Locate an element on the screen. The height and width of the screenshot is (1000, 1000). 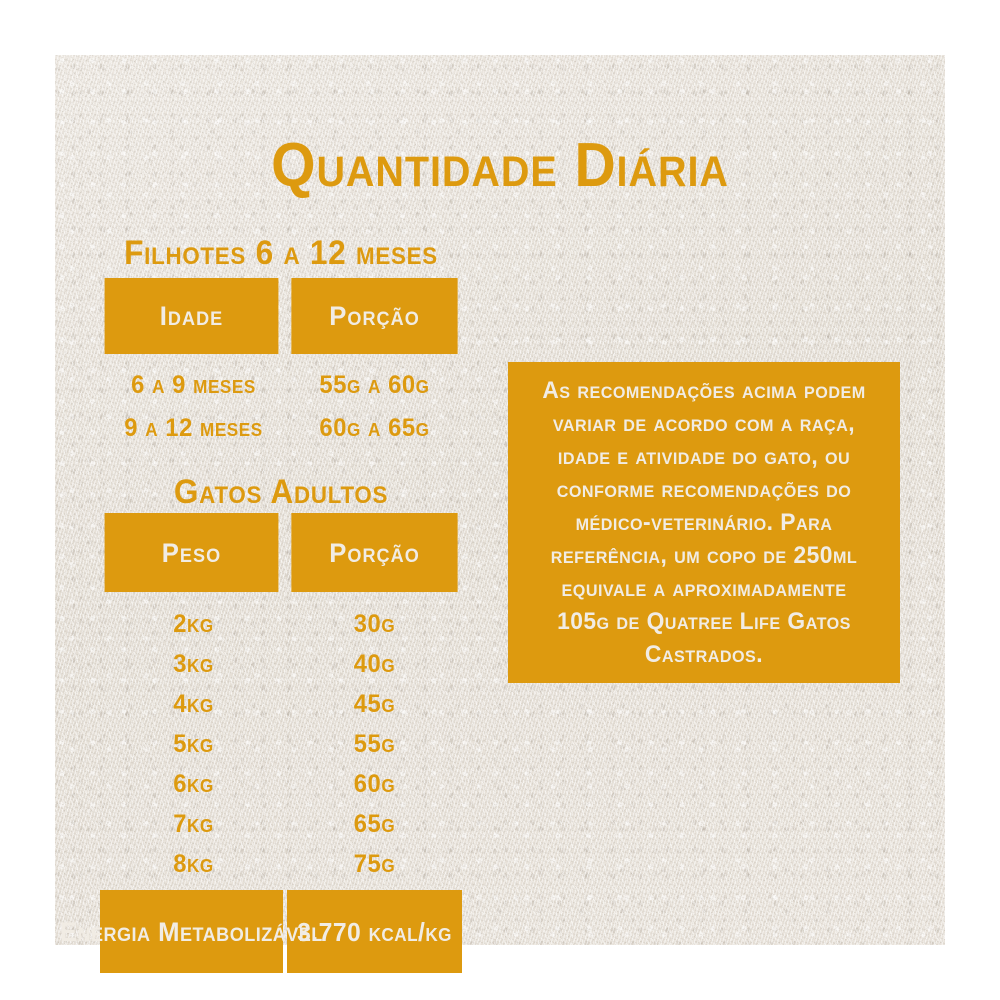
puppy-column-header-age: Idade is located at coordinates (191, 316).